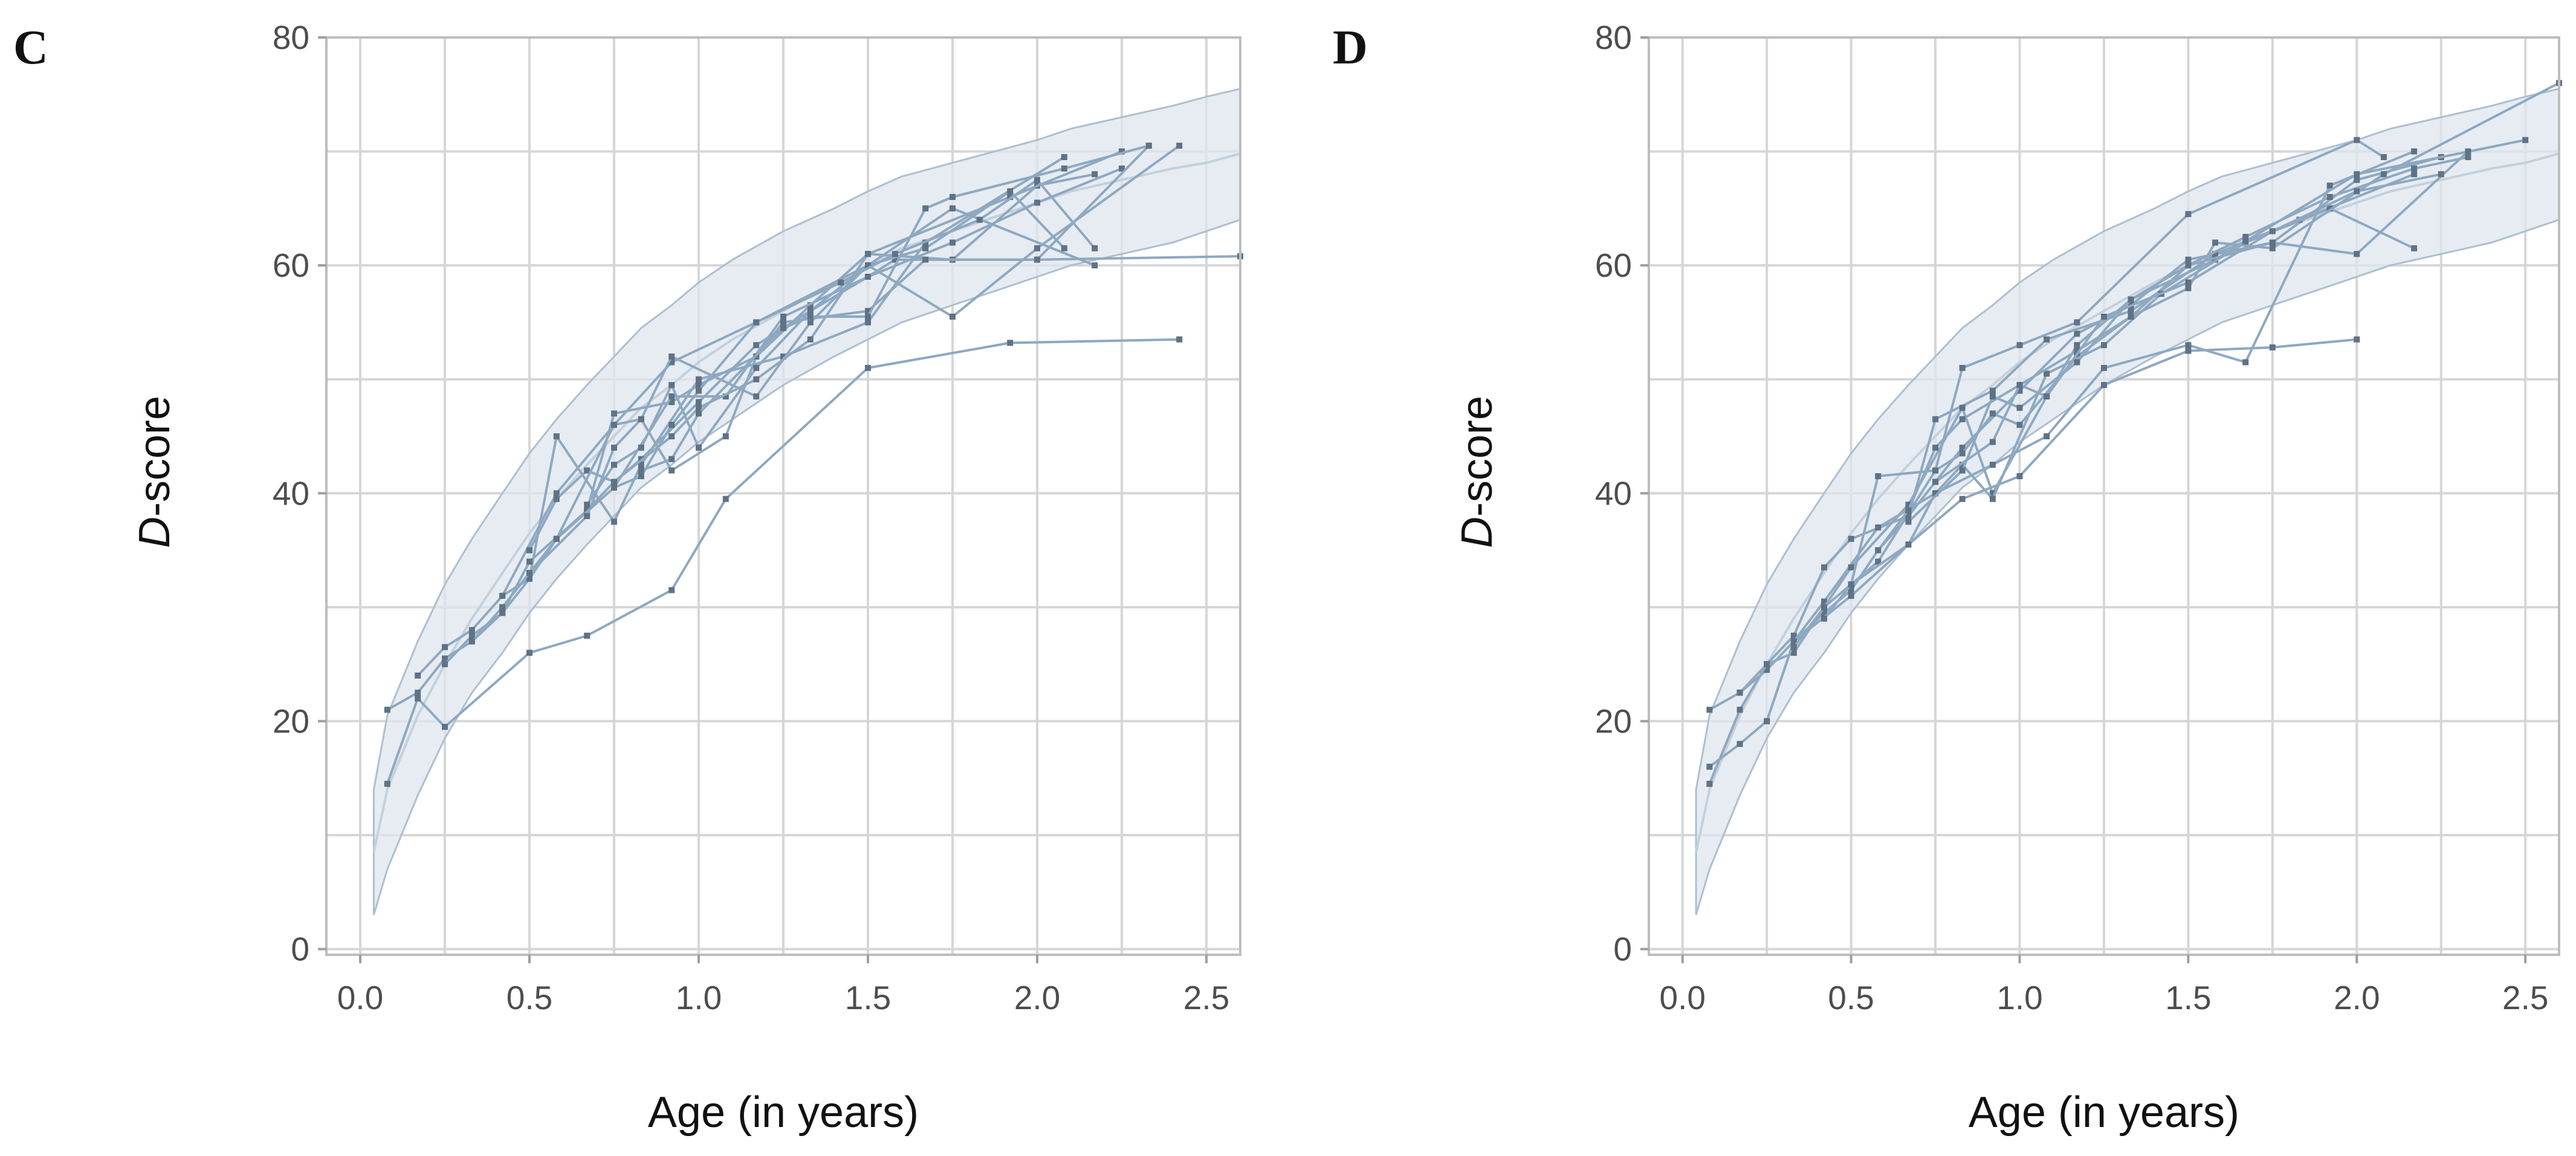  What do you see at coordinates (1477, 472) in the screenshot?
I see `y-axis-title-d: D-score` at bounding box center [1477, 472].